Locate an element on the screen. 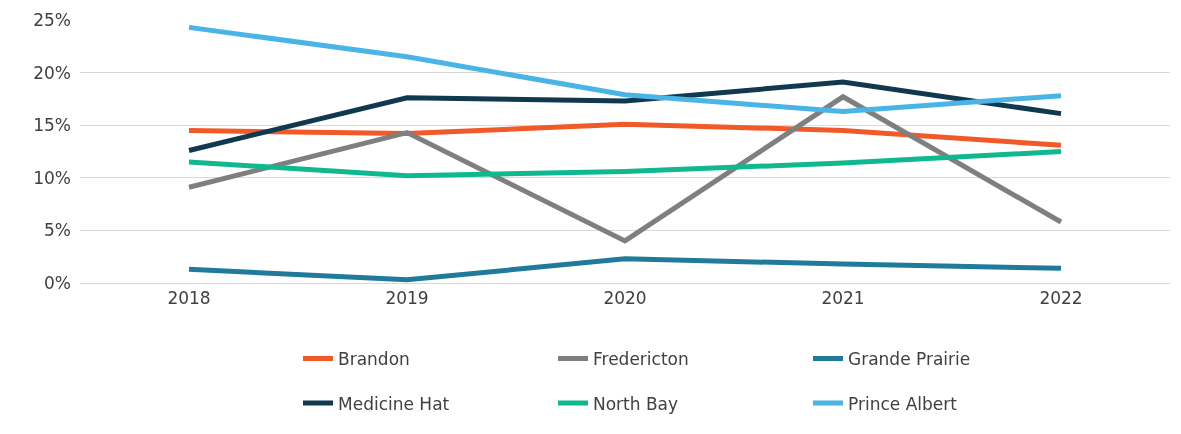 The height and width of the screenshot is (434, 1181). legend-label: Prince Albert is located at coordinates (903, 403).